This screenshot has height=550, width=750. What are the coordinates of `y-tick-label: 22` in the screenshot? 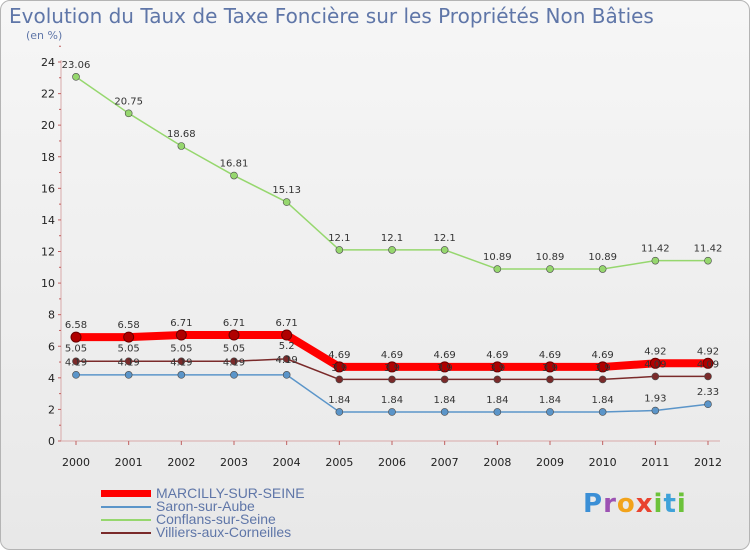 It's located at (48, 94).